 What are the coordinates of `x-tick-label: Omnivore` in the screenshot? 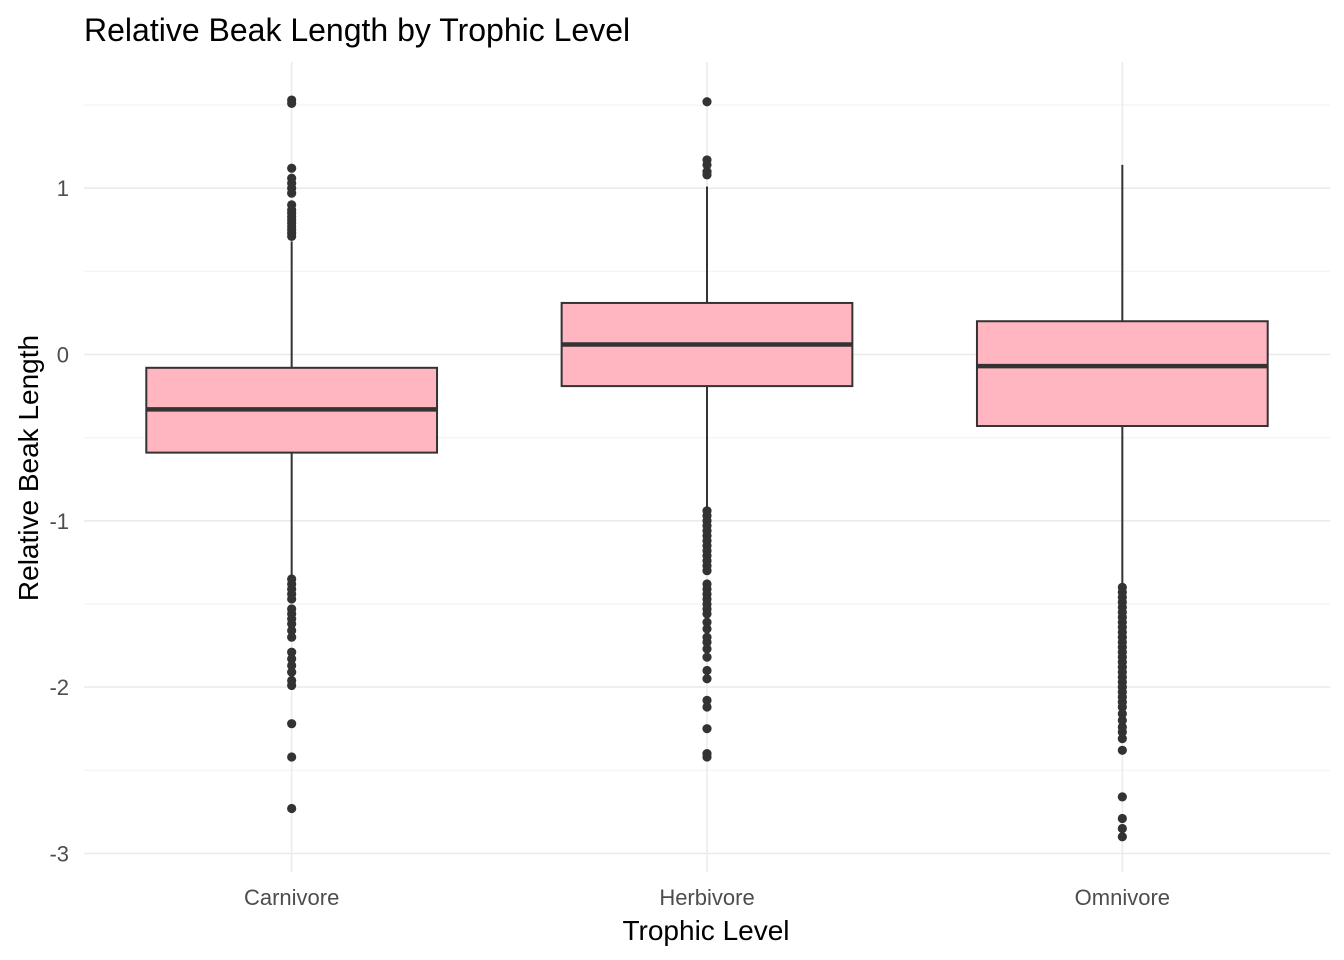 It's located at (1122, 897).